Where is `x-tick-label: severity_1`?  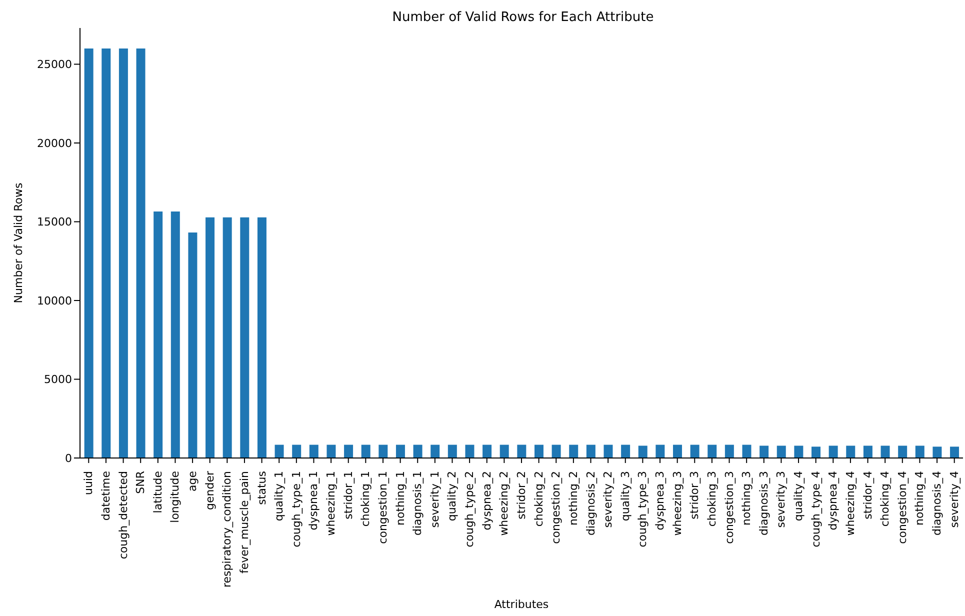 x-tick-label: severity_1 is located at coordinates (435, 499).